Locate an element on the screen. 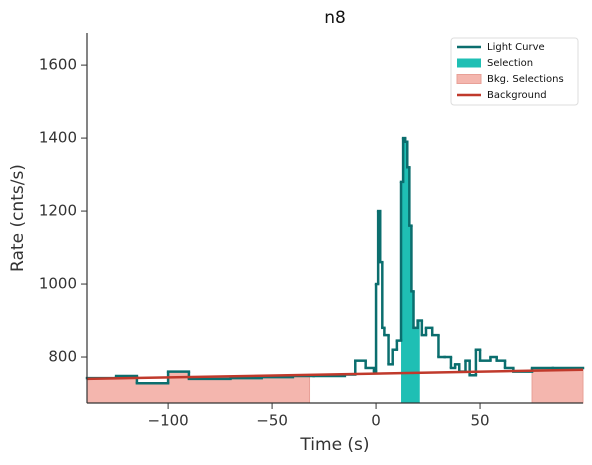  y-tick-label: 800 is located at coordinates (62, 357).